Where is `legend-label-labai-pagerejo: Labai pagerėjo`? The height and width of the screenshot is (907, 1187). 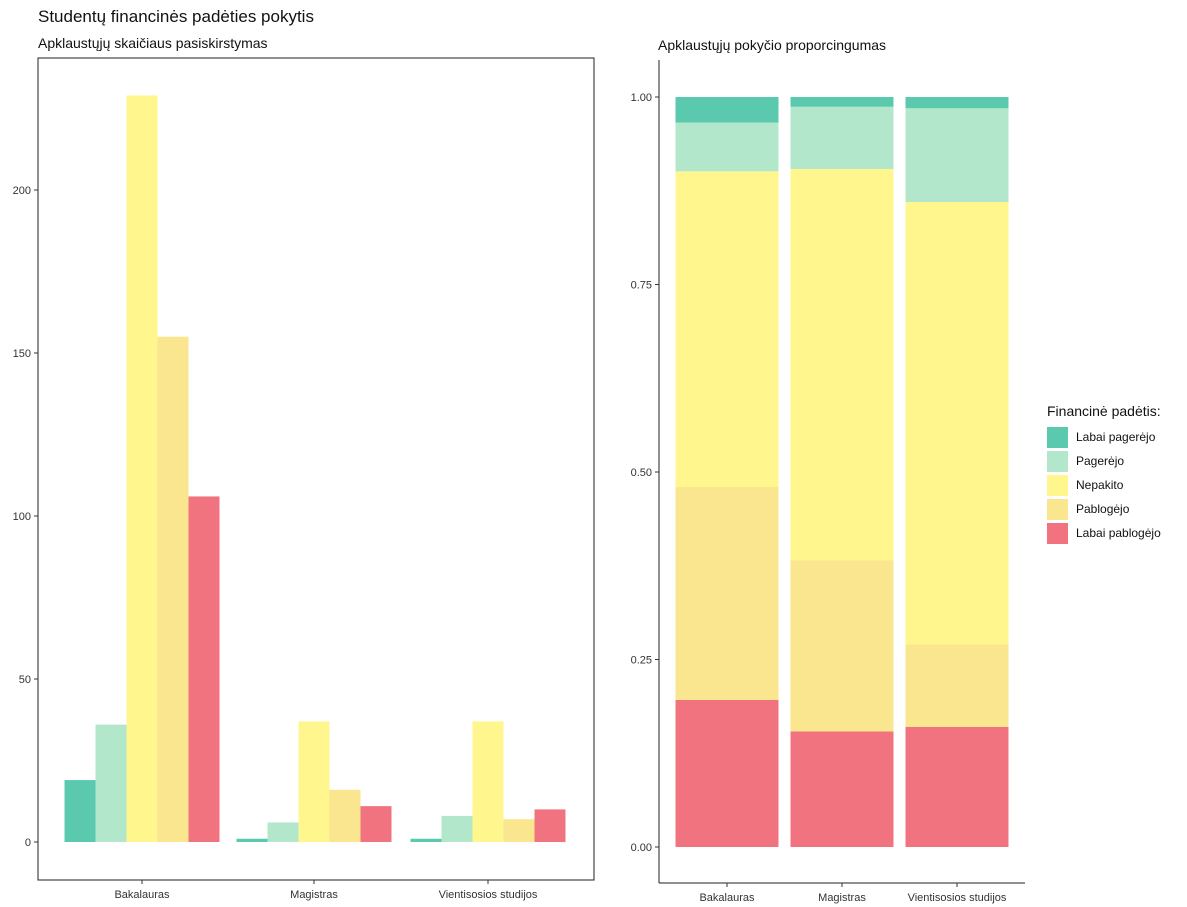
legend-label-labai-pagerejo: Labai pagerėjo is located at coordinates (1116, 437).